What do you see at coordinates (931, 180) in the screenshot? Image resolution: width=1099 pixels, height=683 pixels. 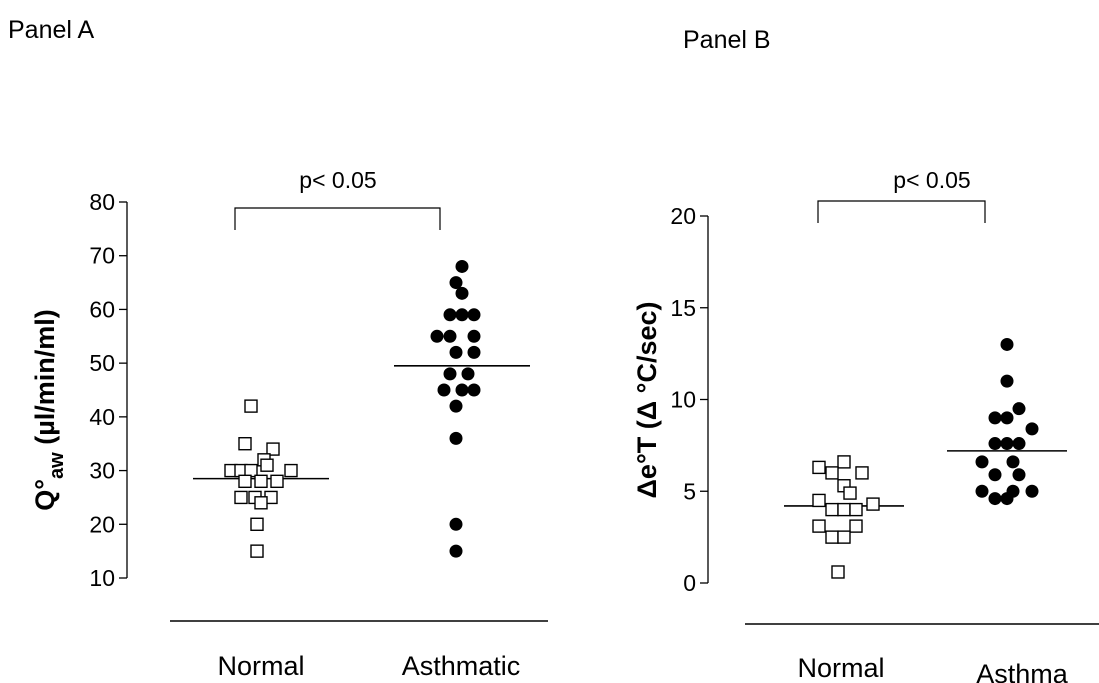 I see `panel-b-significance-label: p< 0.05` at bounding box center [931, 180].